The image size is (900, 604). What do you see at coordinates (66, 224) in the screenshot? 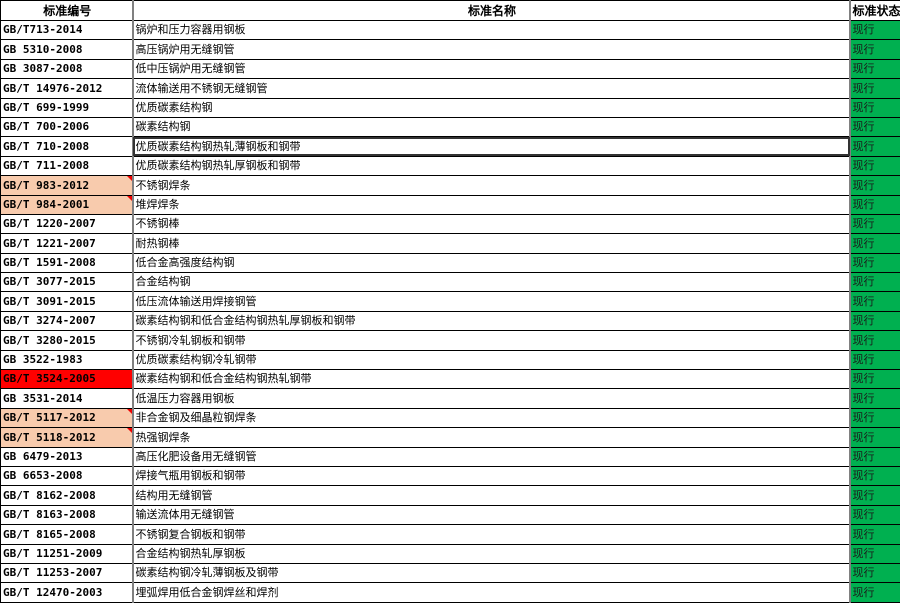
I see `code-cell: GB/T 1220-2007` at bounding box center [66, 224].